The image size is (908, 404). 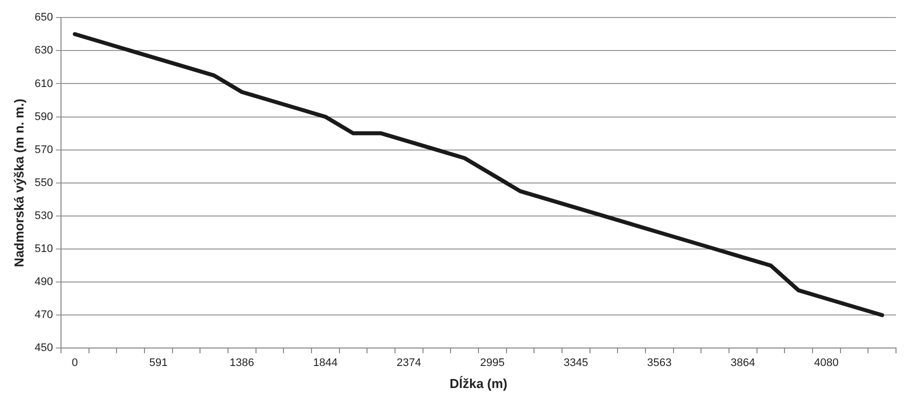 What do you see at coordinates (409, 362) in the screenshot?
I see `x-tick-label: 2374` at bounding box center [409, 362].